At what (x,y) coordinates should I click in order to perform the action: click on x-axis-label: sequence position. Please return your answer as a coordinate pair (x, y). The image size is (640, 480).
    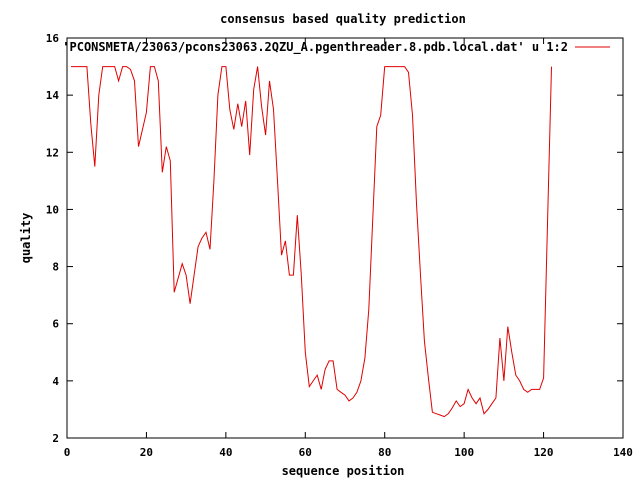
    Looking at the image, I should click on (343, 471).